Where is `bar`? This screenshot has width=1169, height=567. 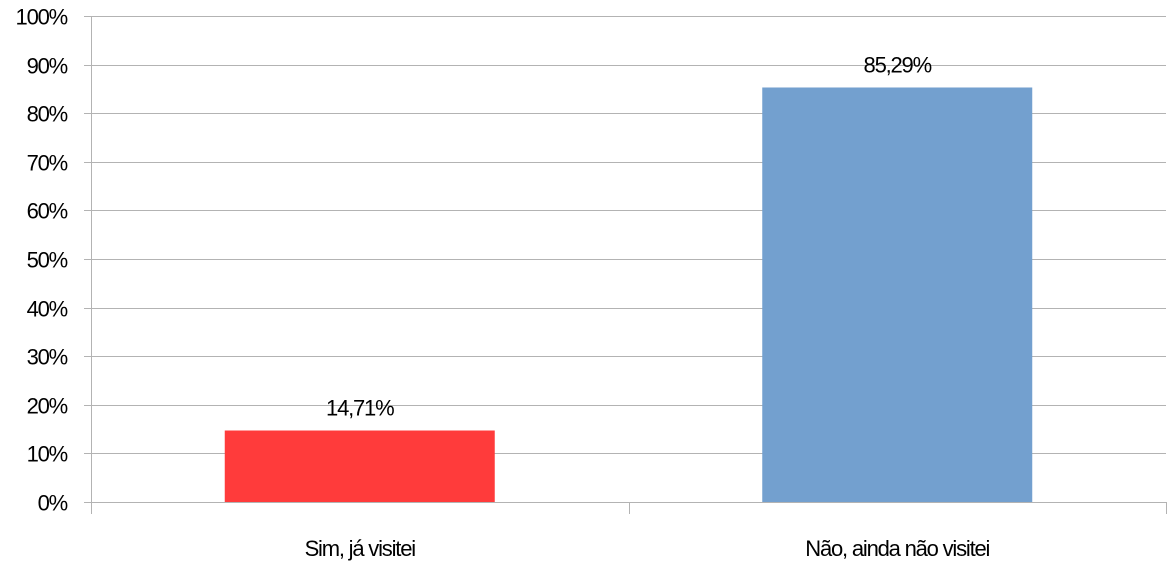
bar is located at coordinates (359, 466).